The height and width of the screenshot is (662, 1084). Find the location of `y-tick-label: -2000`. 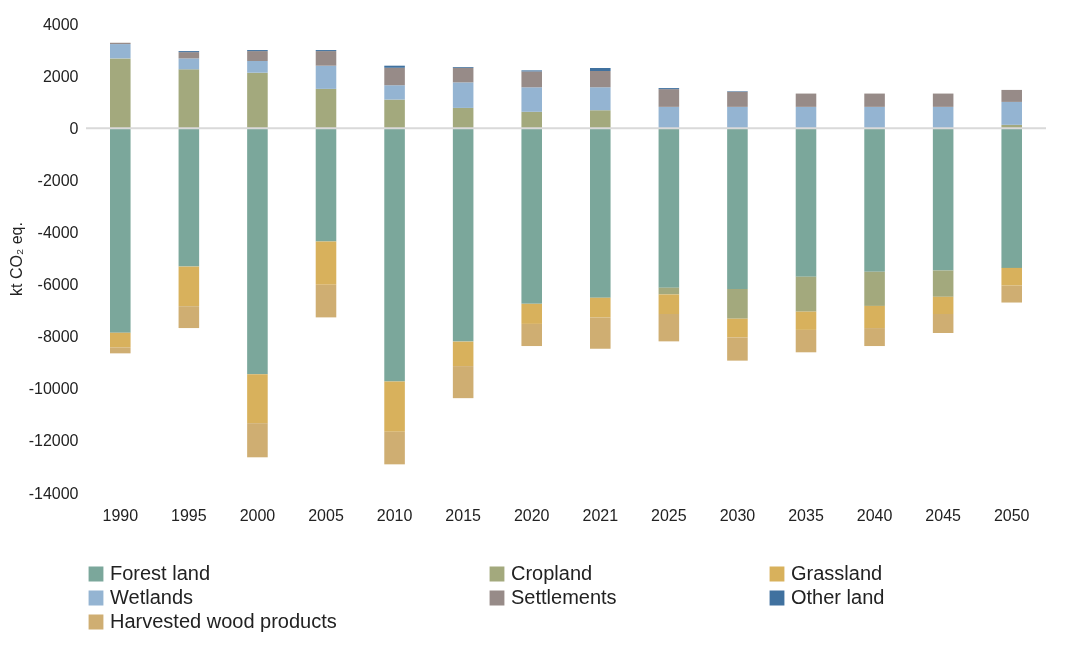

y-tick-label: -2000 is located at coordinates (58, 180).